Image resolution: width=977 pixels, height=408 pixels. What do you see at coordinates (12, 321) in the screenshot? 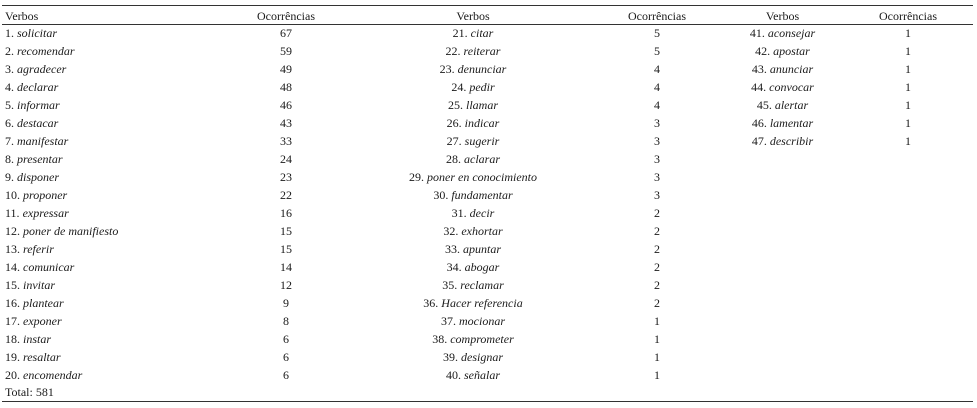
I see `verb-rank: 17.` at bounding box center [12, 321].